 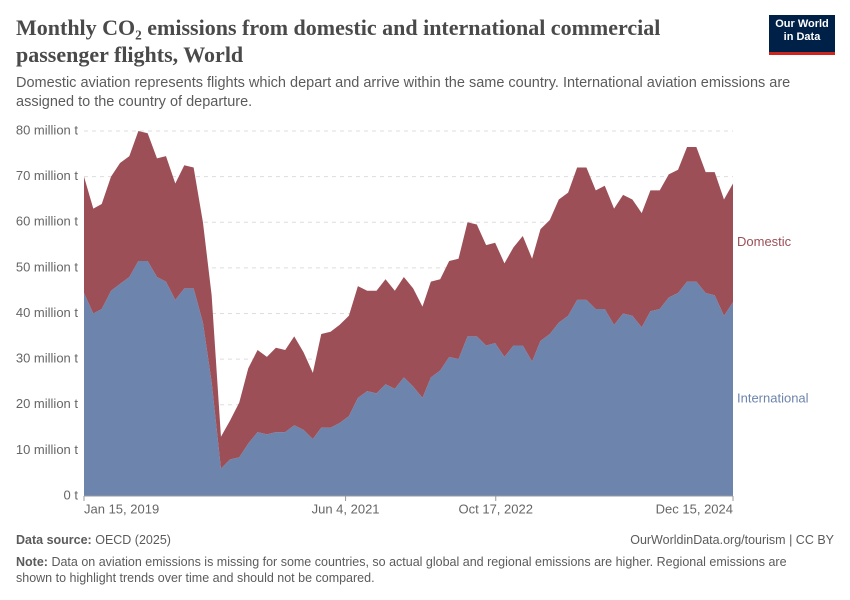 What do you see at coordinates (732, 540) in the screenshot?
I see `url: OurWorldinData.org/tourism | CC BY` at bounding box center [732, 540].